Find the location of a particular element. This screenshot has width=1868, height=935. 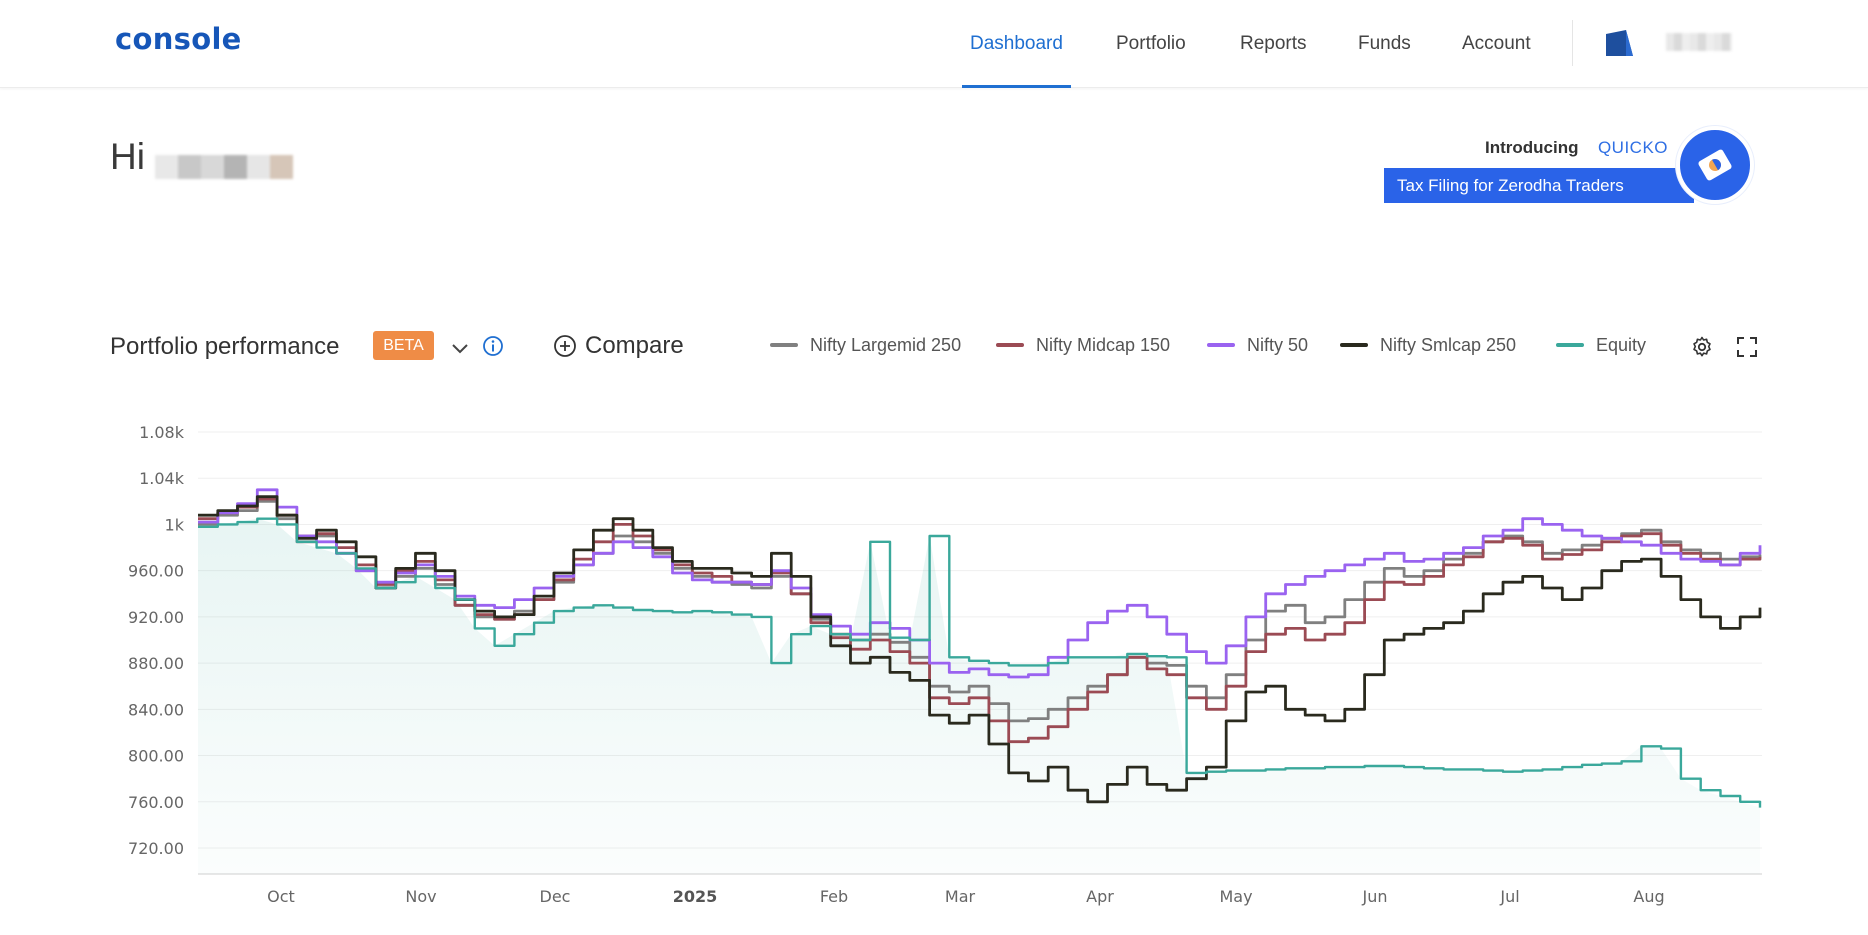

y-tick-label: 1.04k is located at coordinates (162, 478).